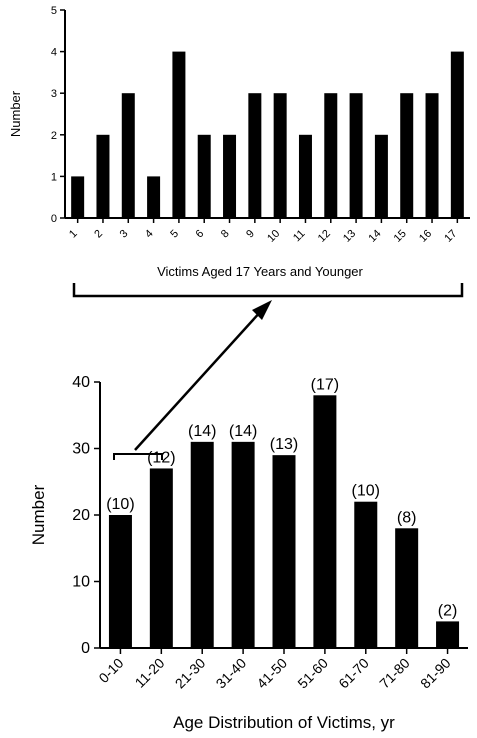 The height and width of the screenshot is (738, 477). What do you see at coordinates (38, 514) in the screenshot?
I see `bottom-y-axis-title: Number` at bounding box center [38, 514].